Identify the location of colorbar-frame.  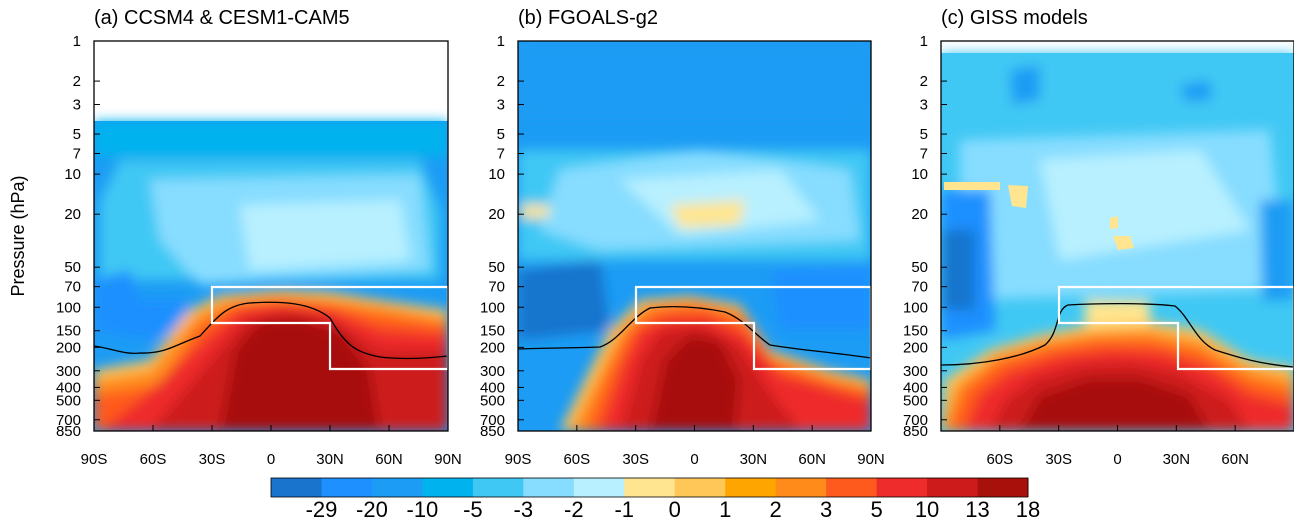
(649, 487).